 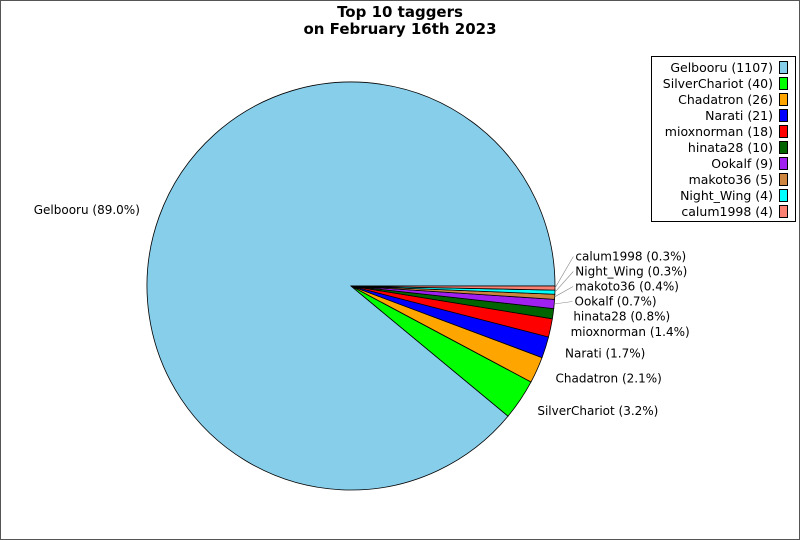 I want to click on legend-entry: calum1998 (4), so click(x=723, y=211).